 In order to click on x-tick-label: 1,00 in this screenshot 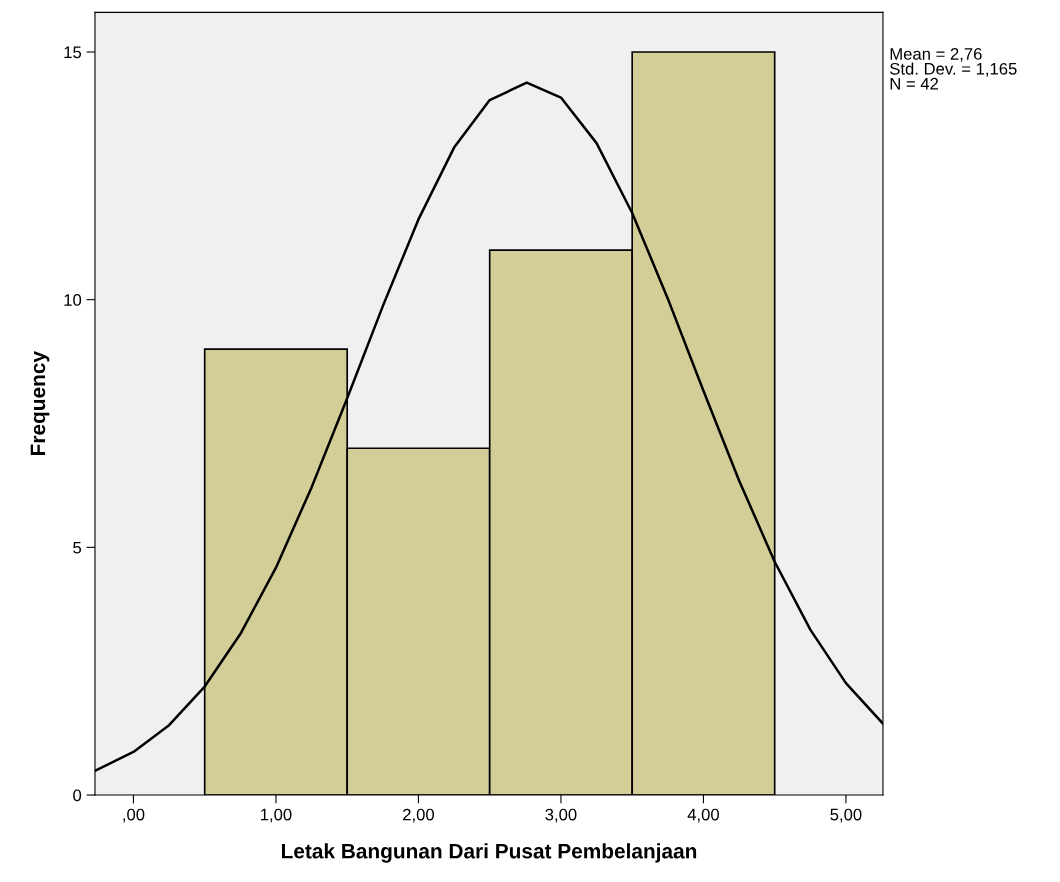, I will do `click(276, 815)`.